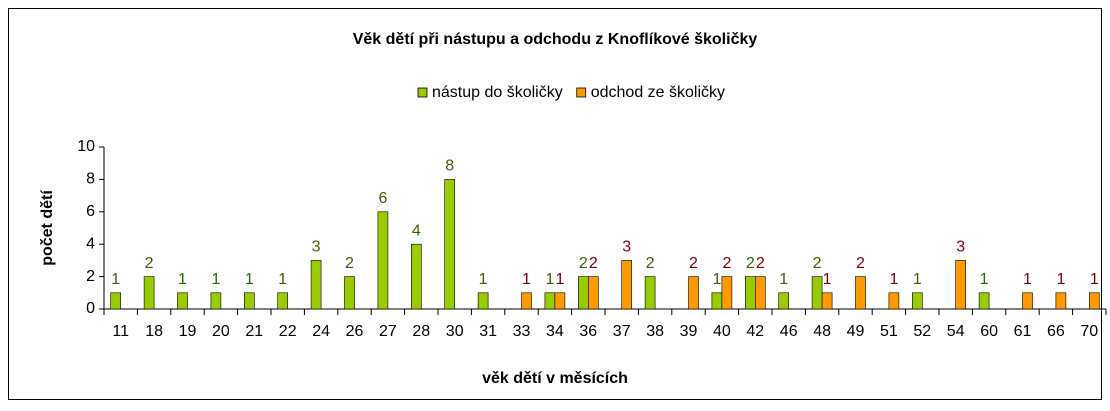 This screenshot has width=1110, height=411. I want to click on y-tick-label: 2, so click(90, 276).